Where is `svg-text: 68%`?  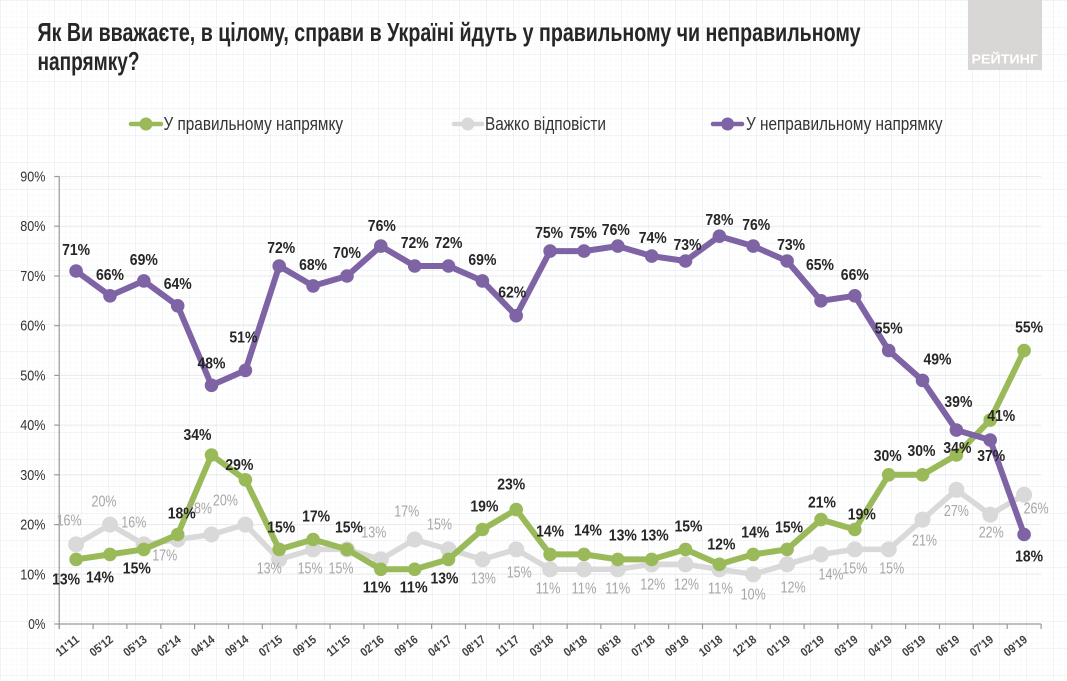
svg-text: 68% is located at coordinates (313, 265).